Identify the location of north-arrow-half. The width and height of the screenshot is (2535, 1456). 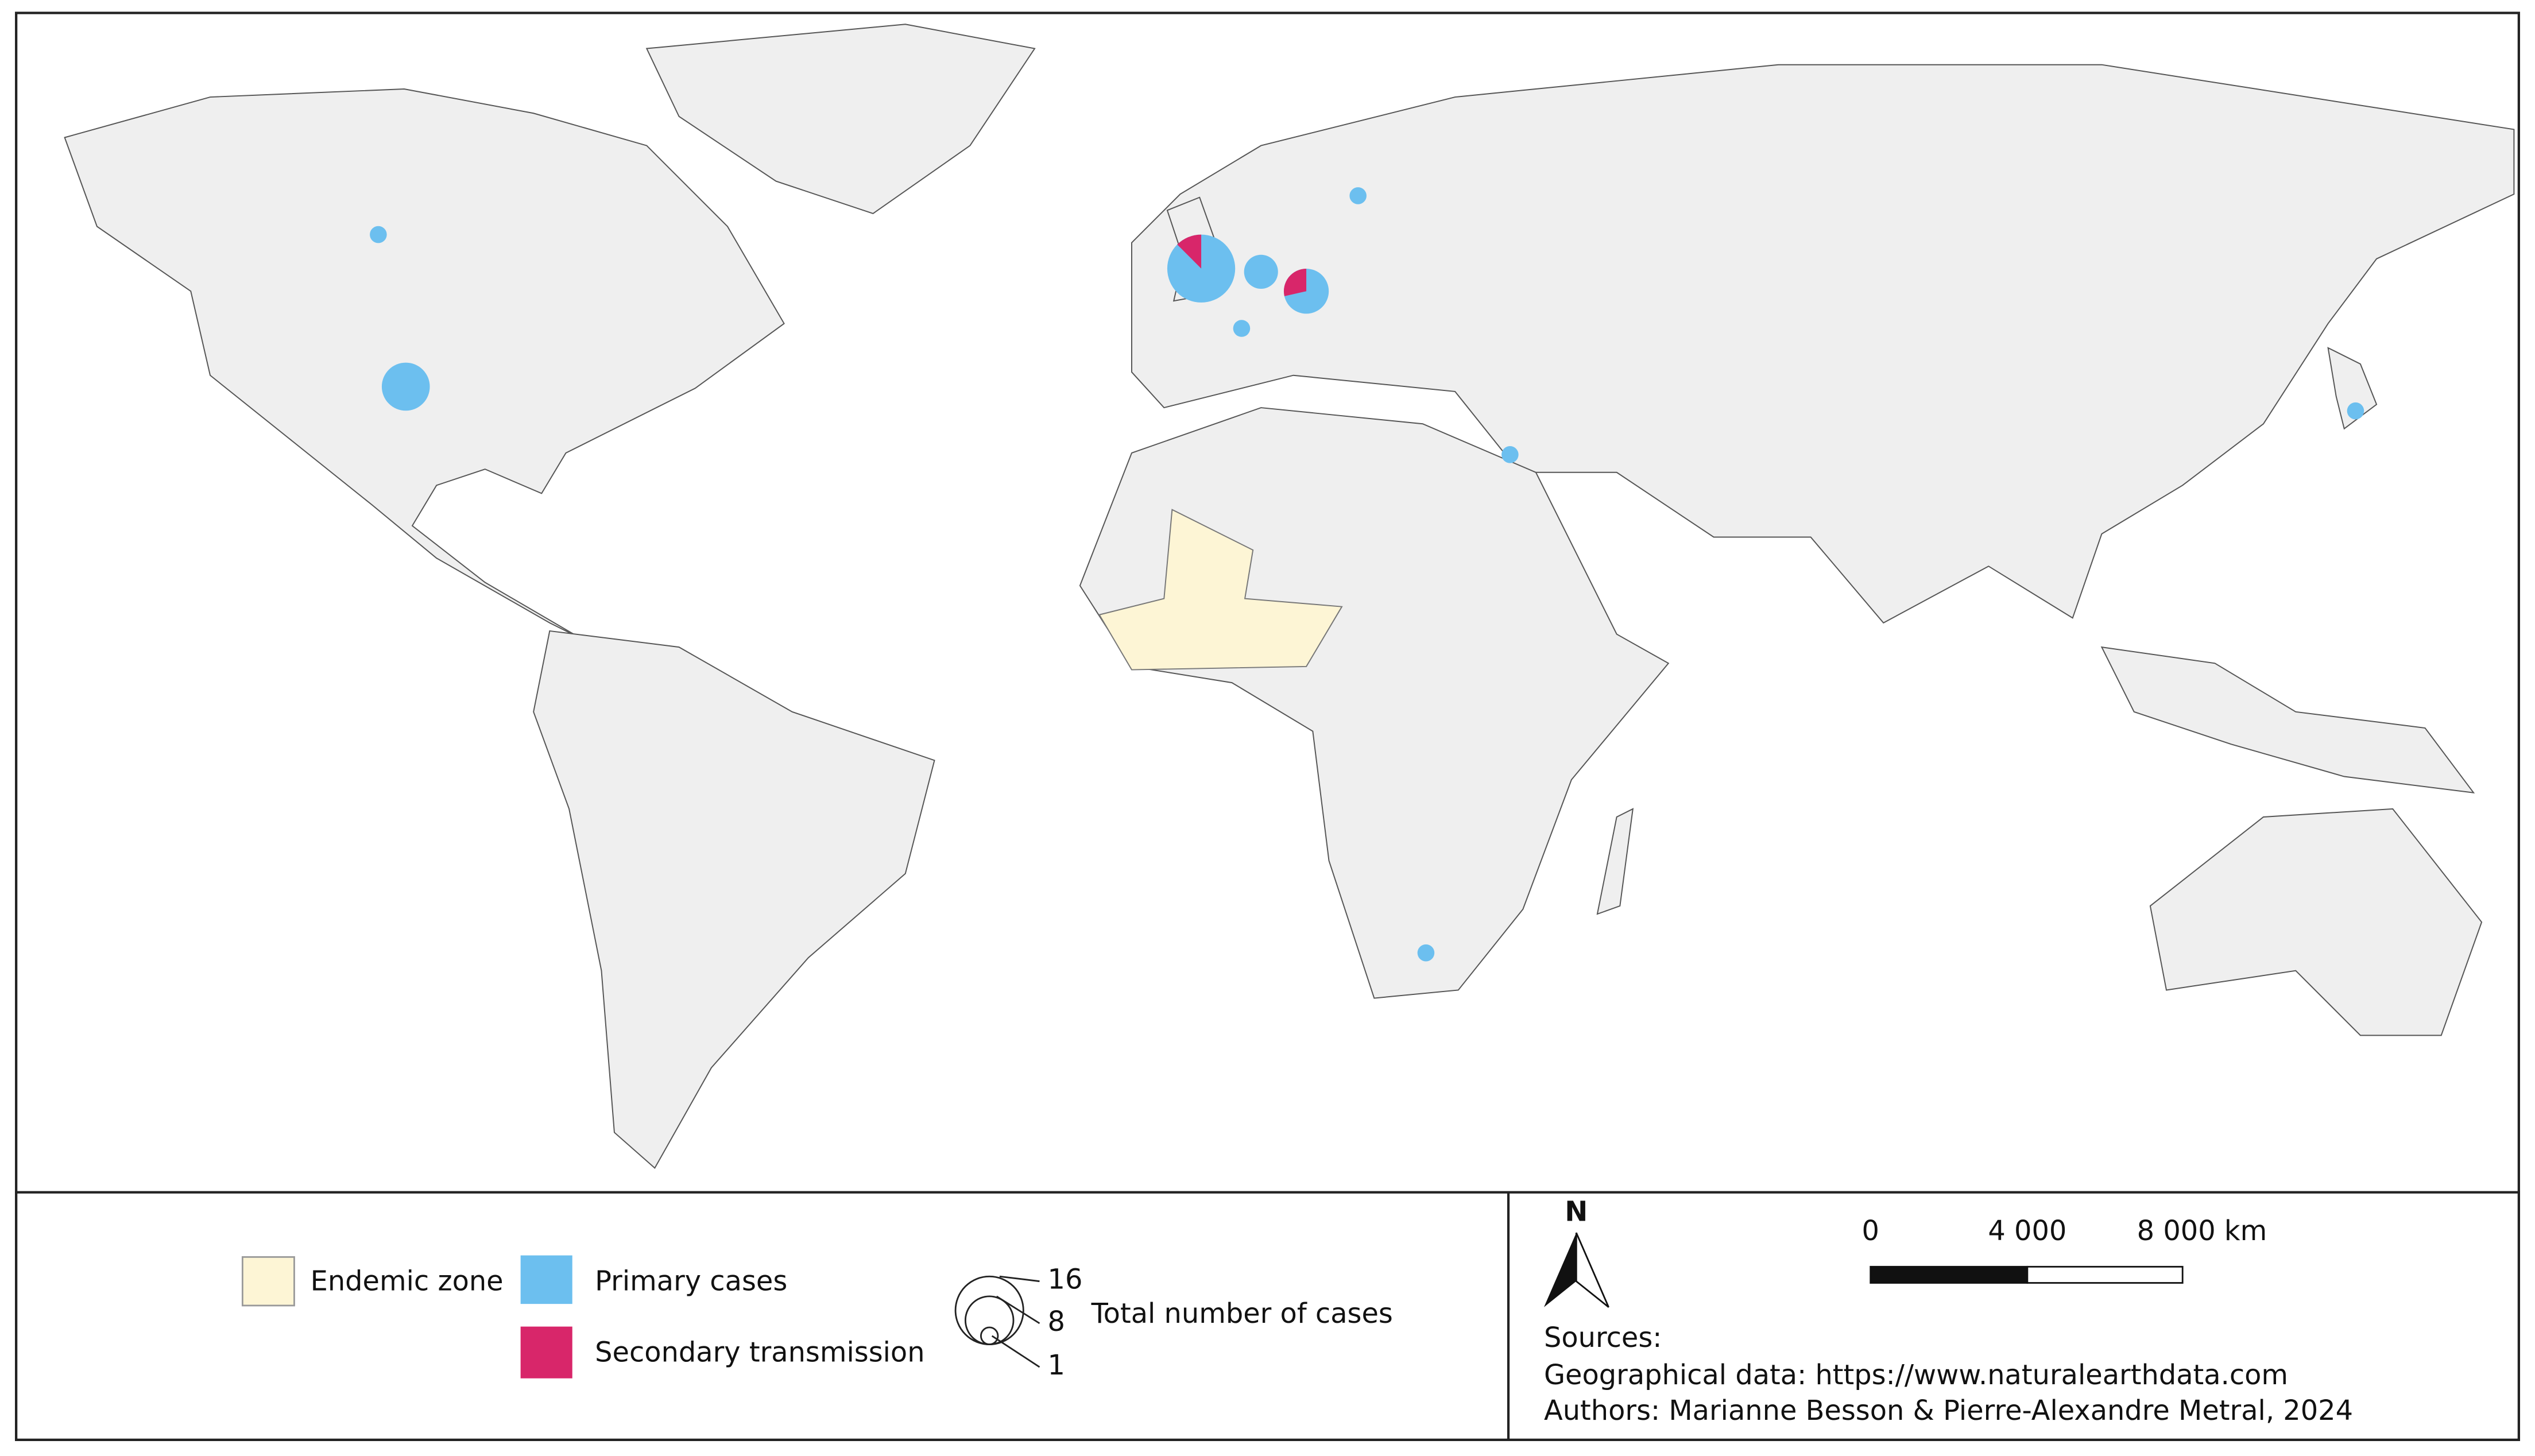
(1592, 1270).